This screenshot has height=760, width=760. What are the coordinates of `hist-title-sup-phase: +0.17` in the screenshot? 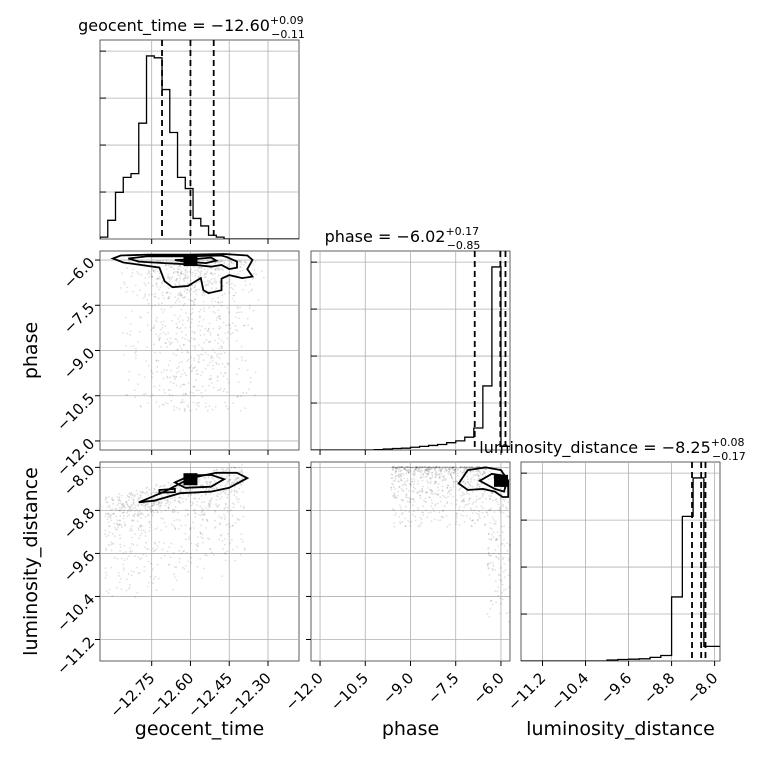 It's located at (462, 231).